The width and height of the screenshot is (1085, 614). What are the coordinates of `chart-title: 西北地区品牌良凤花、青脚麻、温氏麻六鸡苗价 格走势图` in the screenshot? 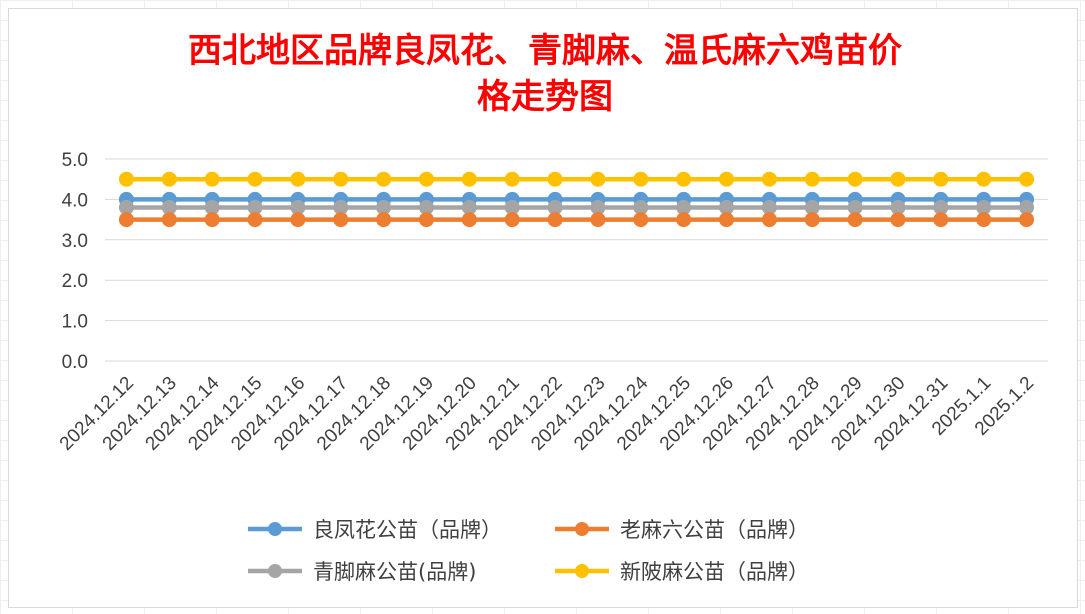 It's located at (545, 74).